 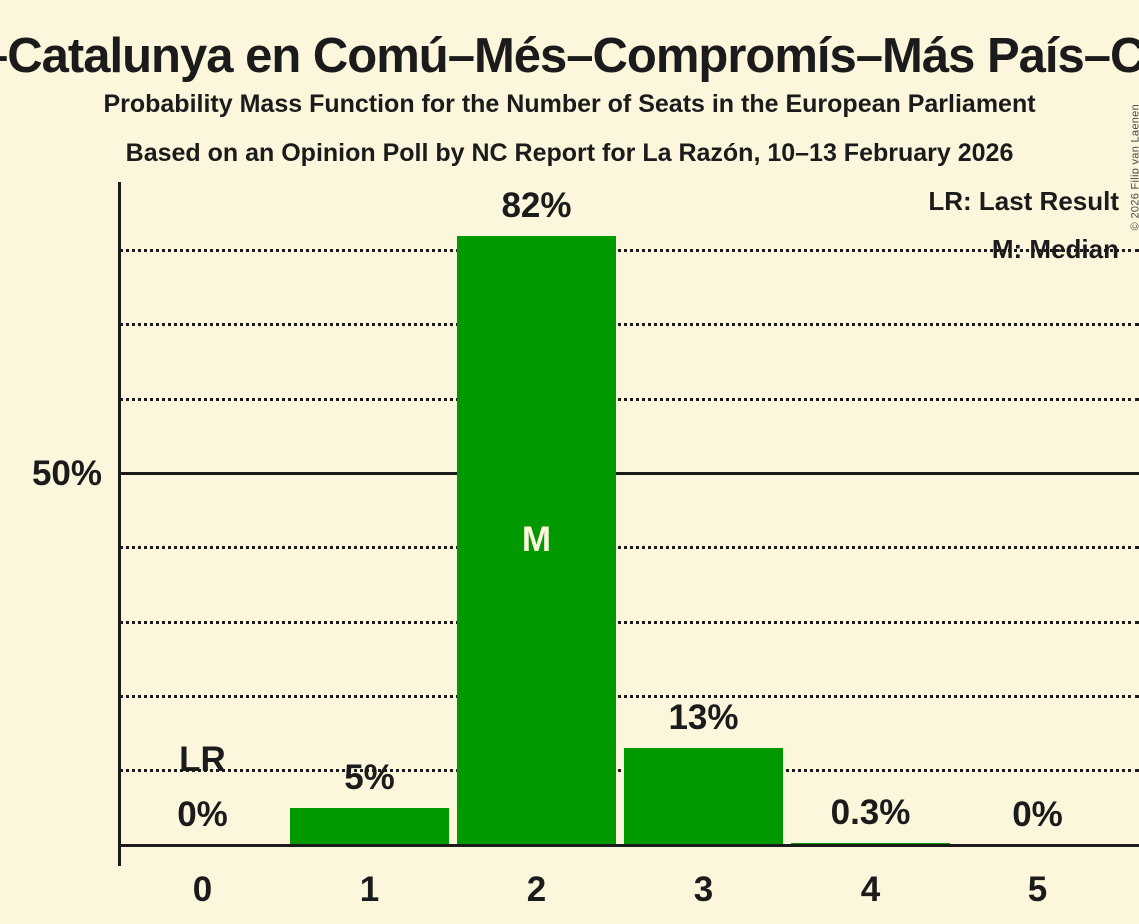 I want to click on y-axis-line, so click(x=119, y=524).